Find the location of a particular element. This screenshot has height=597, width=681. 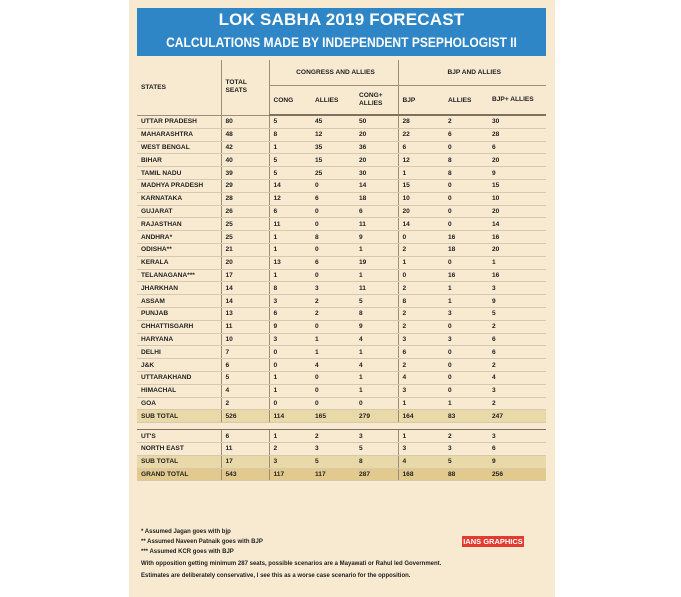

cell-cong: 14 is located at coordinates (289, 186).